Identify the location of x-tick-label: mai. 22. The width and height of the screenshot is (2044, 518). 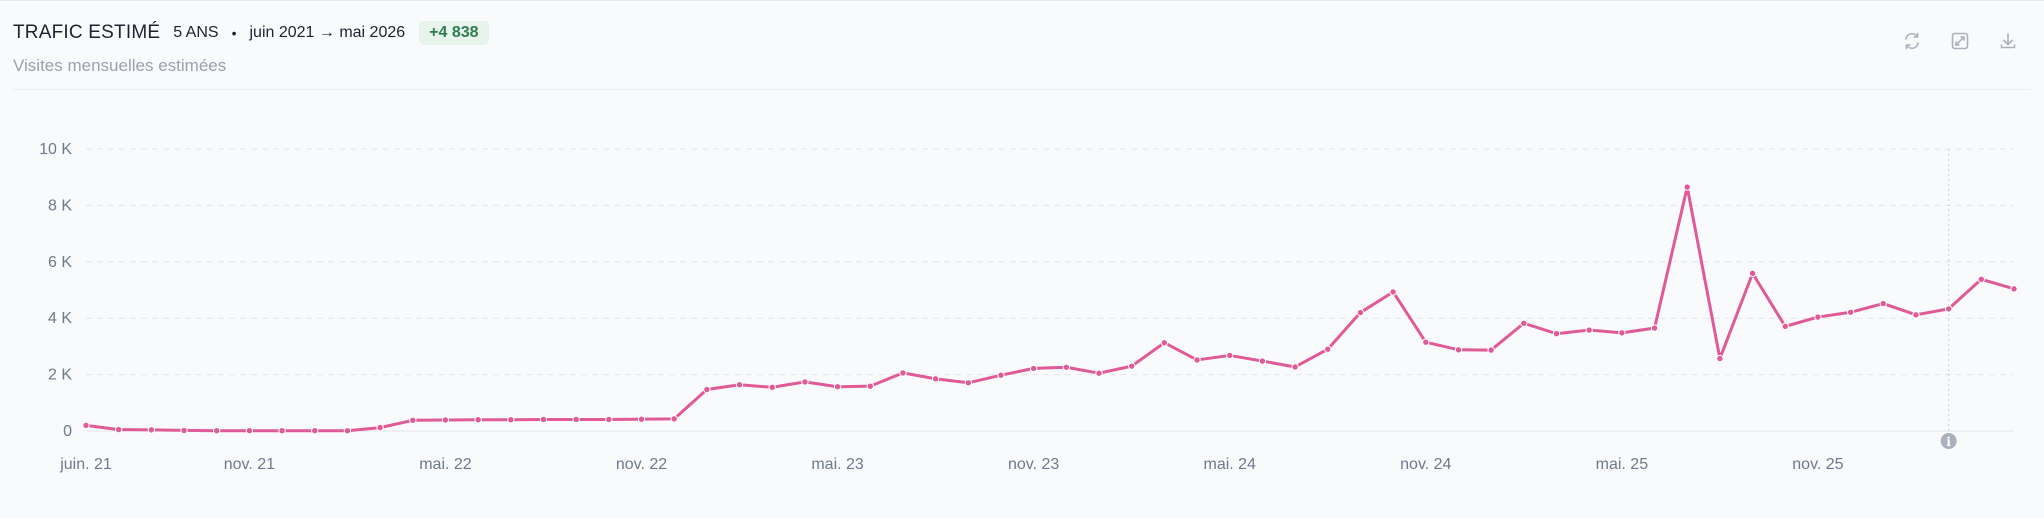
(445, 464).